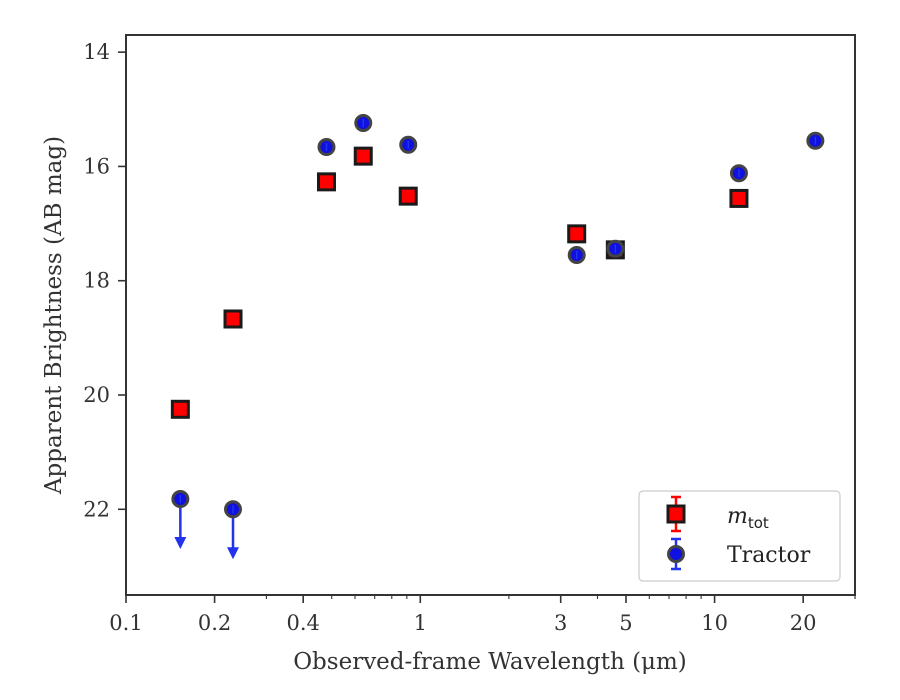  I want to click on legend-tractor-label: Tractor, so click(769, 555).